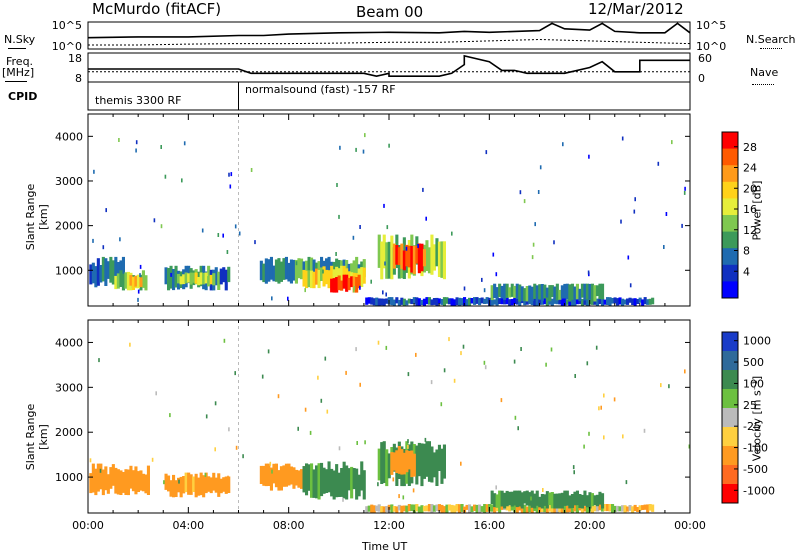  What do you see at coordinates (69, 387) in the screenshot?
I see `velocity-ytick-label: 3000` at bounding box center [69, 387].